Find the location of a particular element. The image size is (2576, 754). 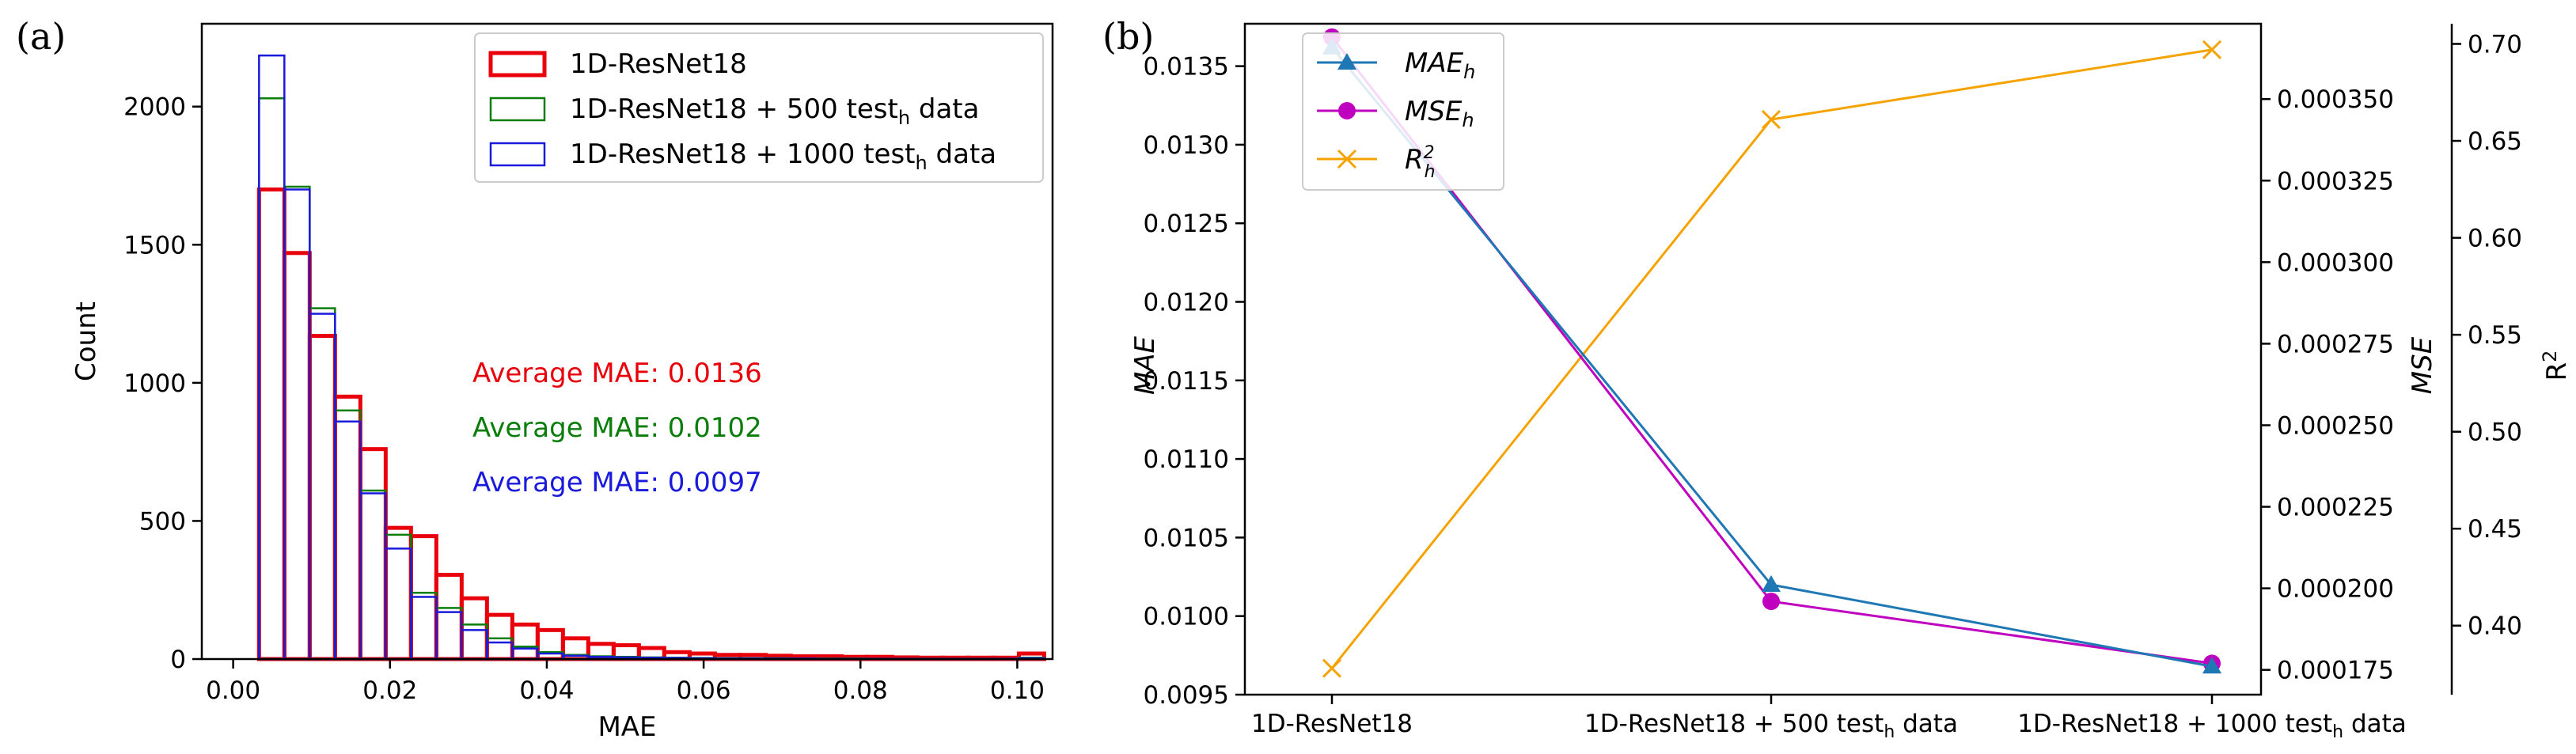

mse-tick-label: 0.000250 is located at coordinates (2335, 425).